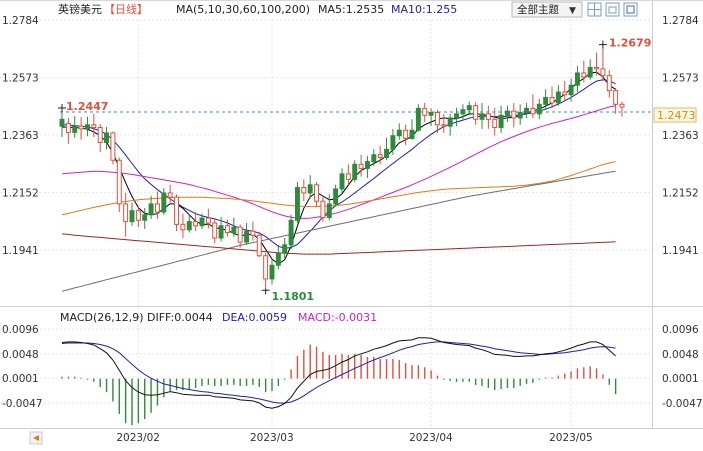 The image size is (703, 451). Describe the element at coordinates (180, 317) in the screenshot. I see `macd-diff-value: DIFF:0.0044` at that location.